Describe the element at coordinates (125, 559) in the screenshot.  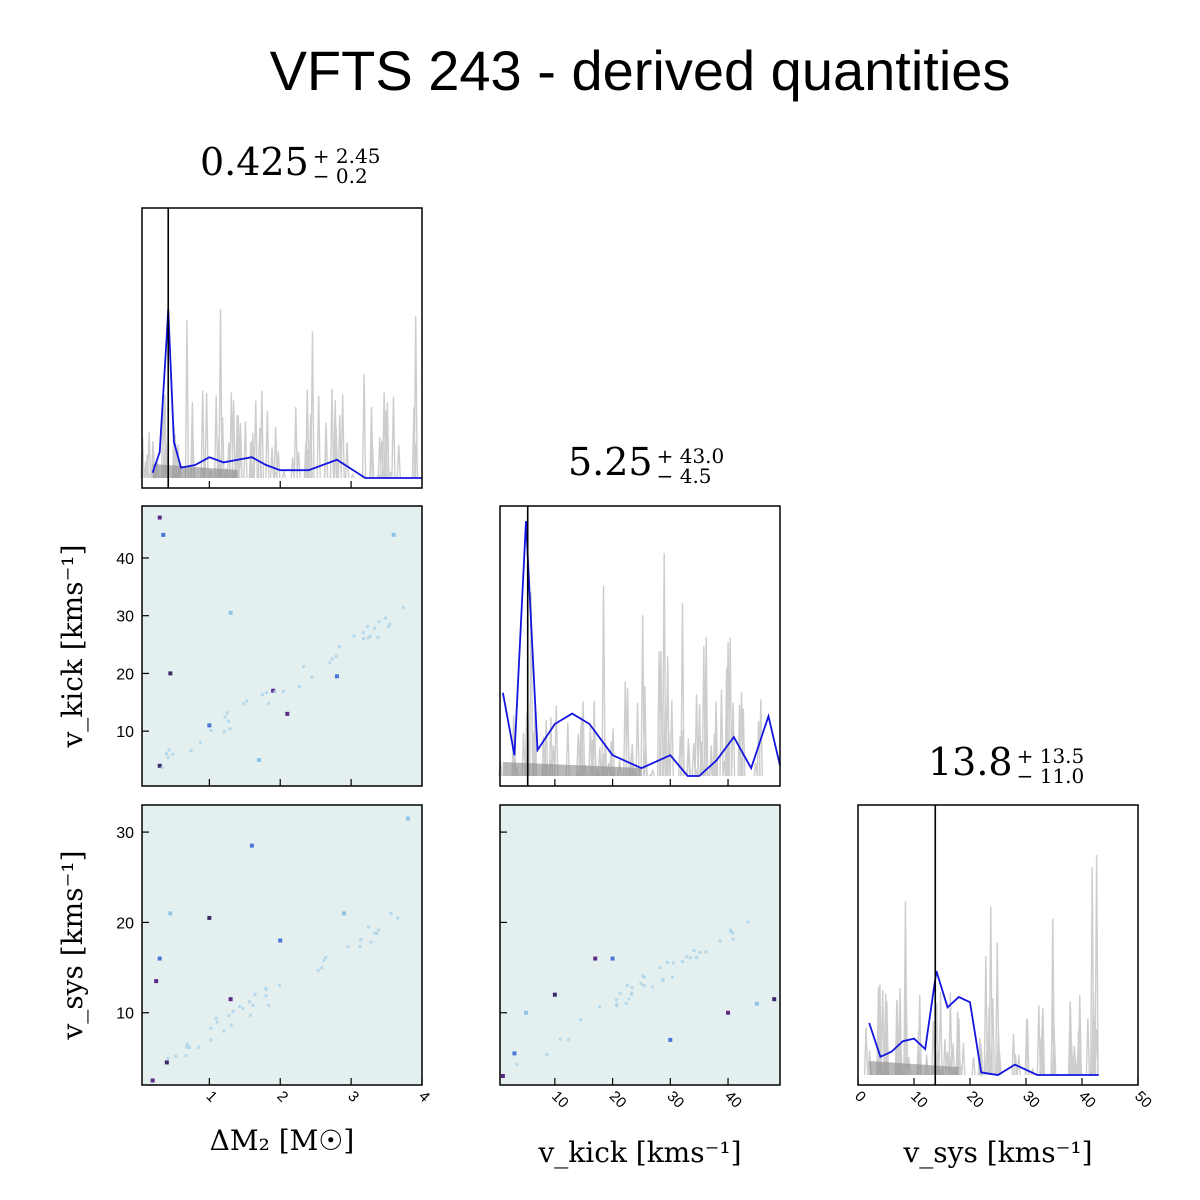
I see `y-tick-label: 40` at that location.